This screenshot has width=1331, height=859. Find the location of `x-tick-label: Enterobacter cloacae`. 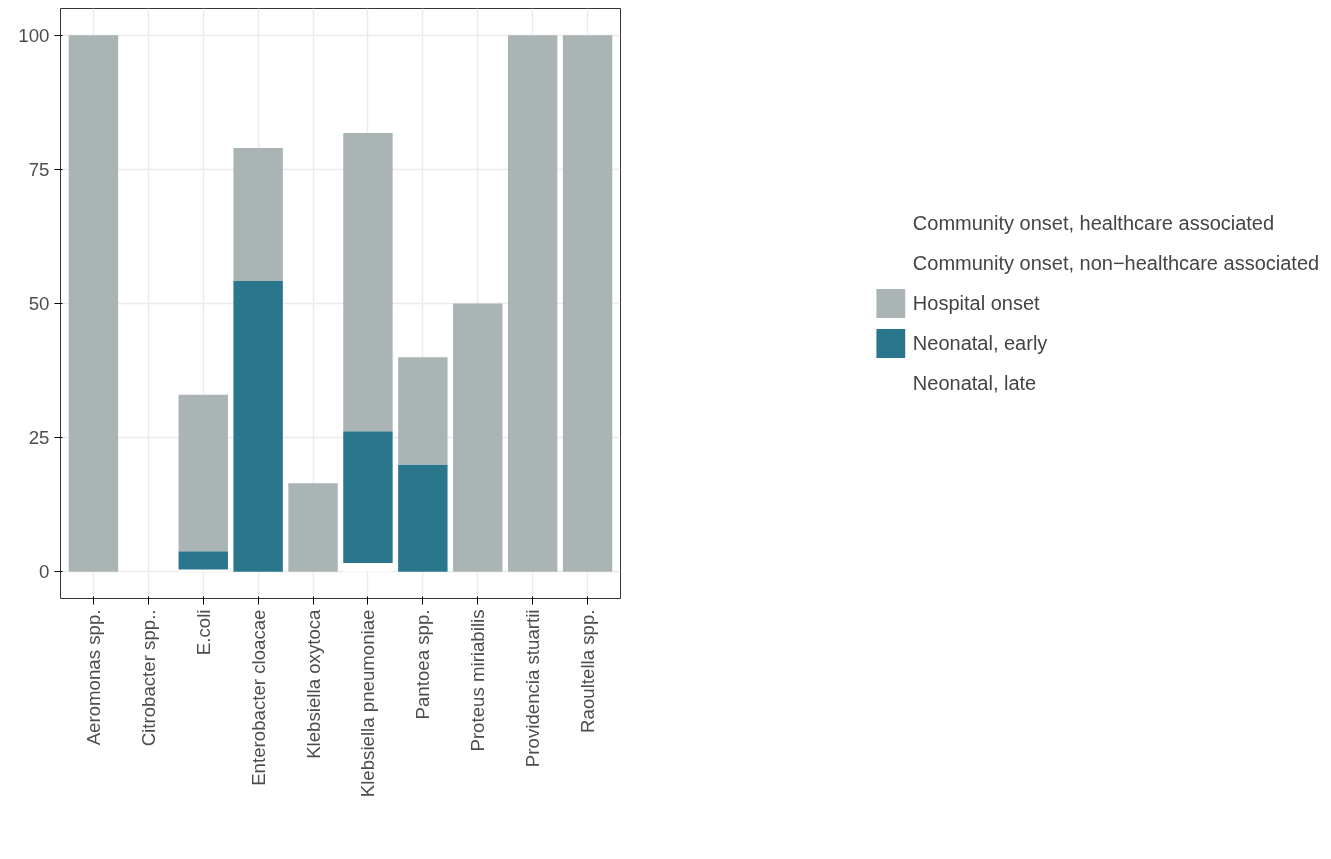

x-tick-label: Enterobacter cloacae is located at coordinates (258, 697).